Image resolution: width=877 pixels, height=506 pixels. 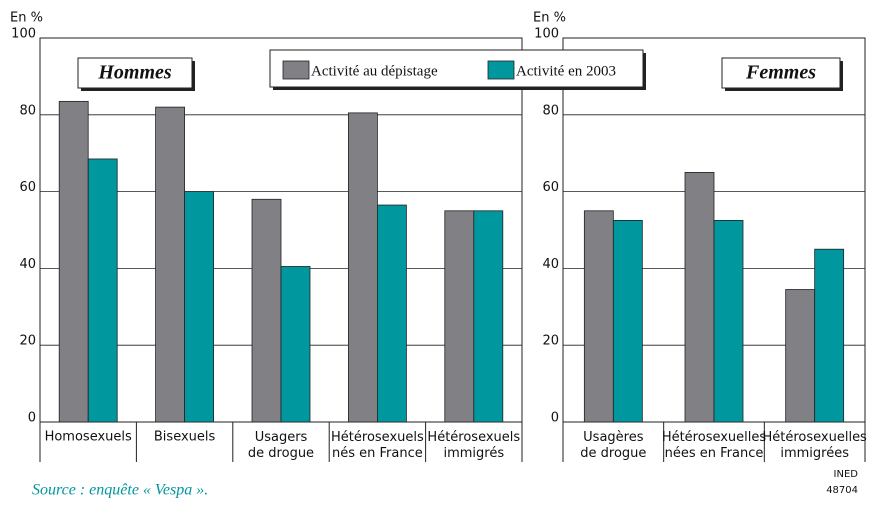 I want to click on x-tick-label: Hétérosexuelles nées en France, so click(x=714, y=445).